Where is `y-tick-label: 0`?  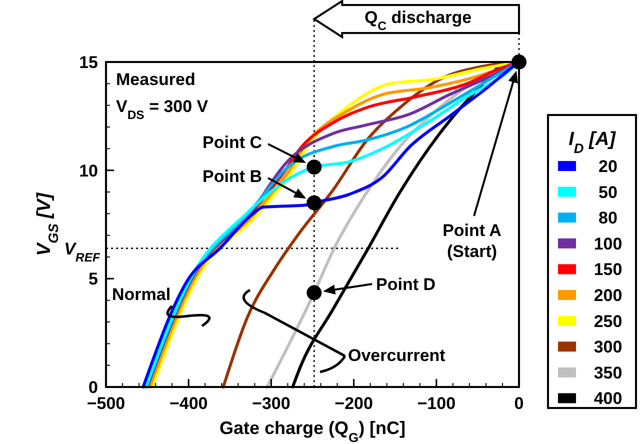 y-tick-label: 0 is located at coordinates (93, 387).